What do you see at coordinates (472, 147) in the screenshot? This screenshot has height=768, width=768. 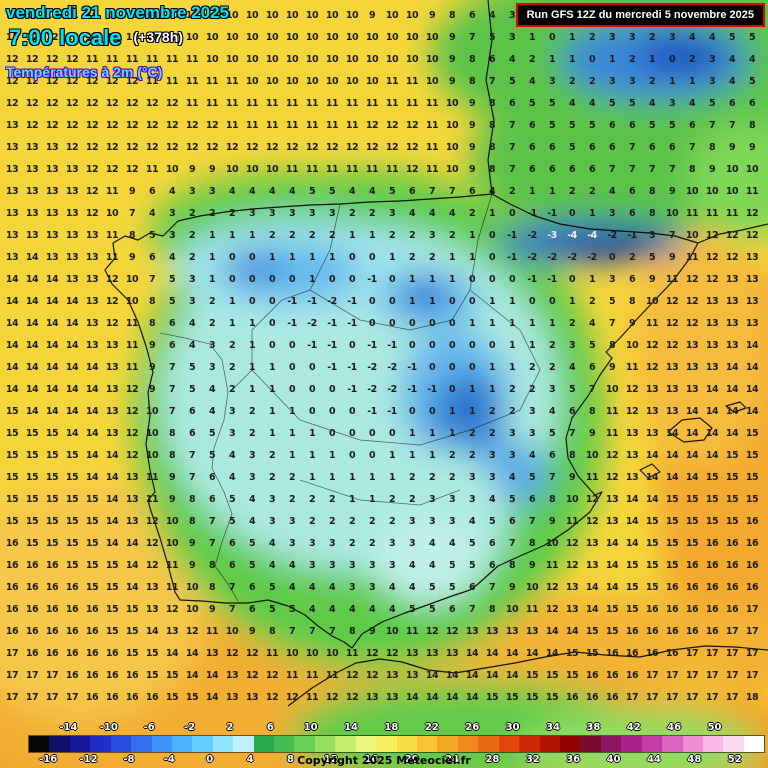 I see `temp-value: 9` at bounding box center [472, 147].